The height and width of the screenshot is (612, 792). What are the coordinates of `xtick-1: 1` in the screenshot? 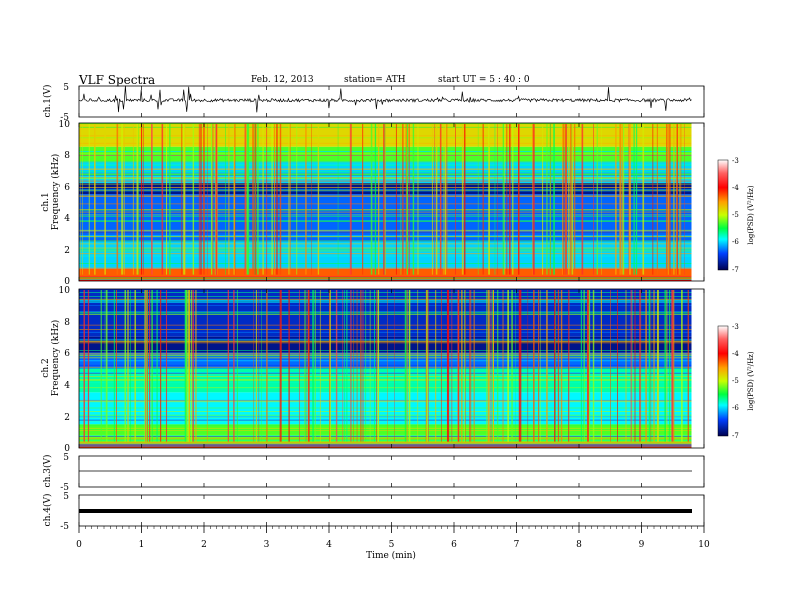 It's located at (142, 545).